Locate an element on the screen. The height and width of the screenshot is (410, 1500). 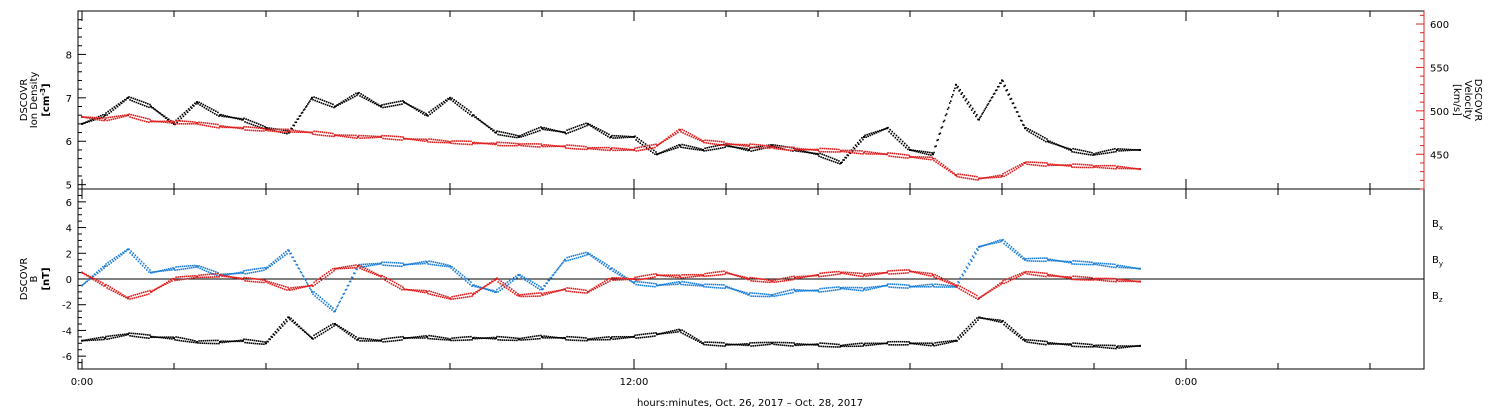
by-point is located at coordinates (772, 295).